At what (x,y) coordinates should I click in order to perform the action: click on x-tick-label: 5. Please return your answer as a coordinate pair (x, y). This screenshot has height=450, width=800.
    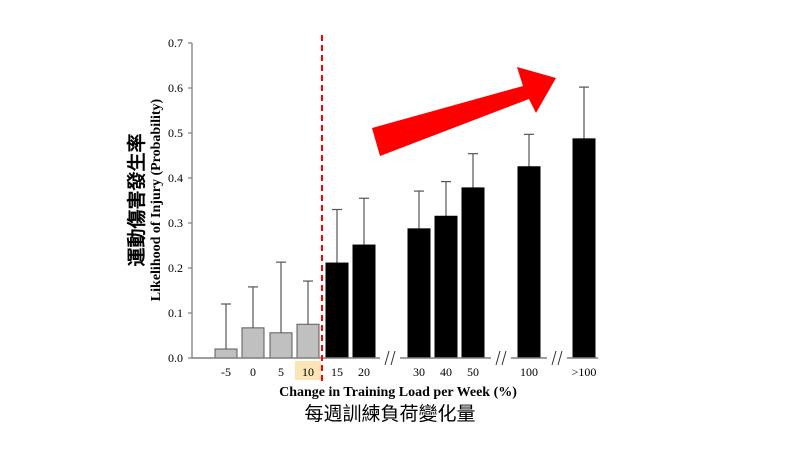
    Looking at the image, I should click on (281, 372).